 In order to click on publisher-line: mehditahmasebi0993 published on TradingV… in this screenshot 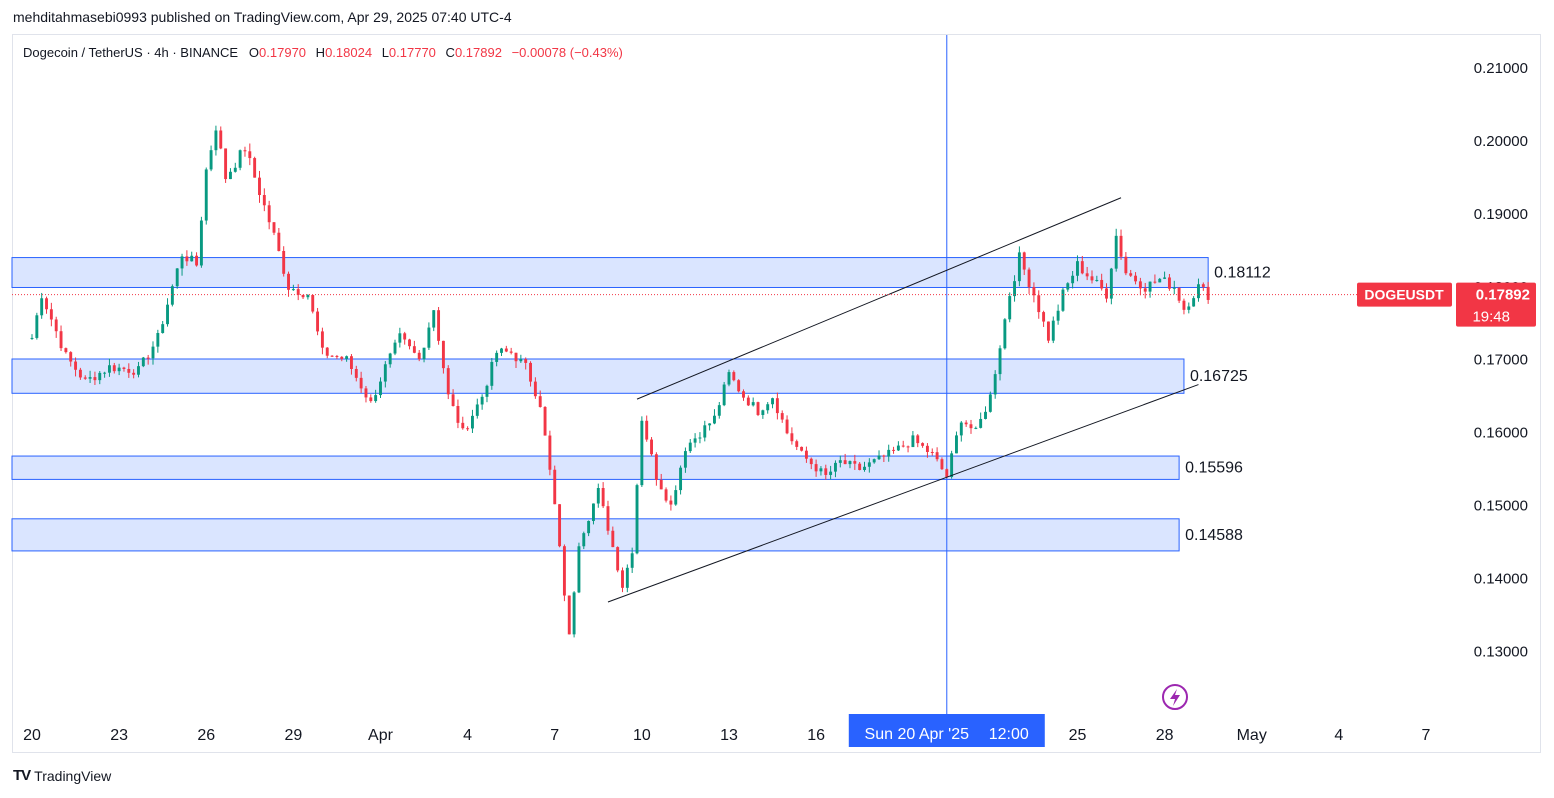, I will do `click(262, 17)`.